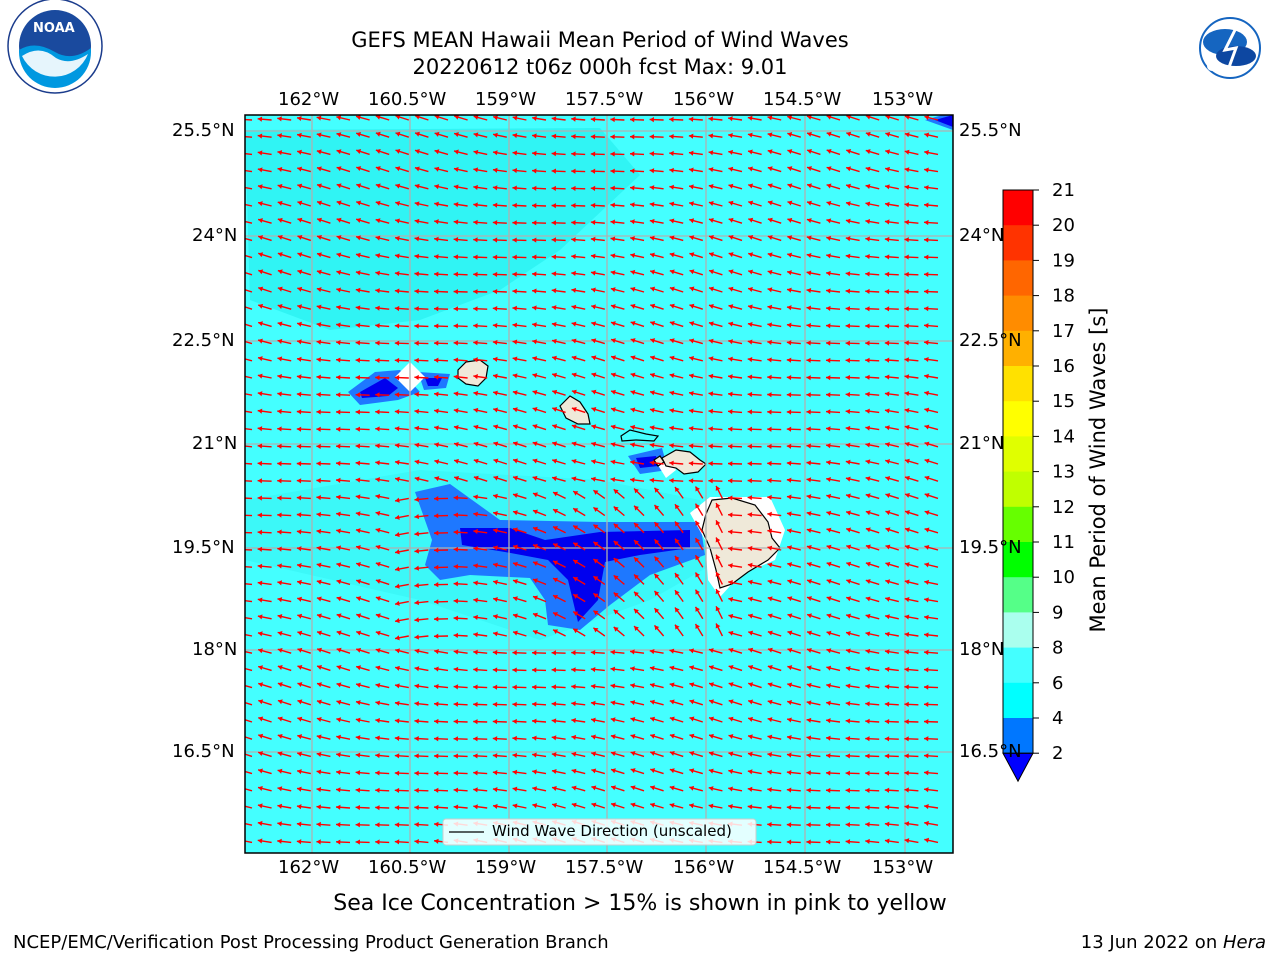 The height and width of the screenshot is (960, 1280). What do you see at coordinates (203, 130) in the screenshot?
I see `lat-tick-left: 25.5°N` at bounding box center [203, 130].